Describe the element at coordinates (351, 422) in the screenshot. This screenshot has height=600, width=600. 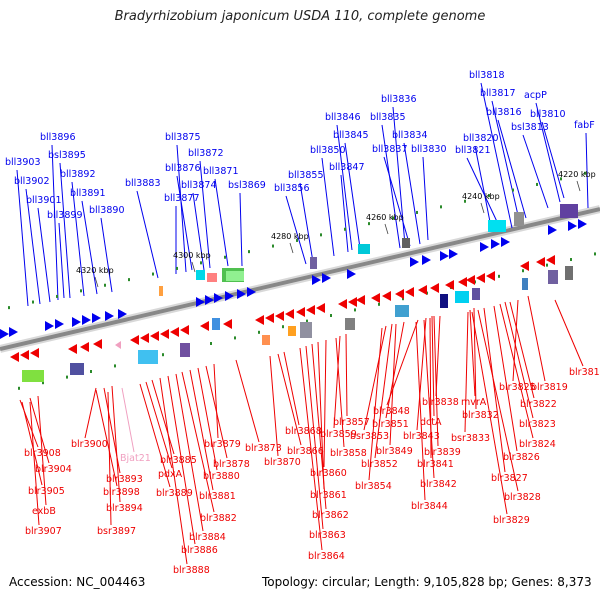
I see `bottom-gene-label: blr3857` at that location.